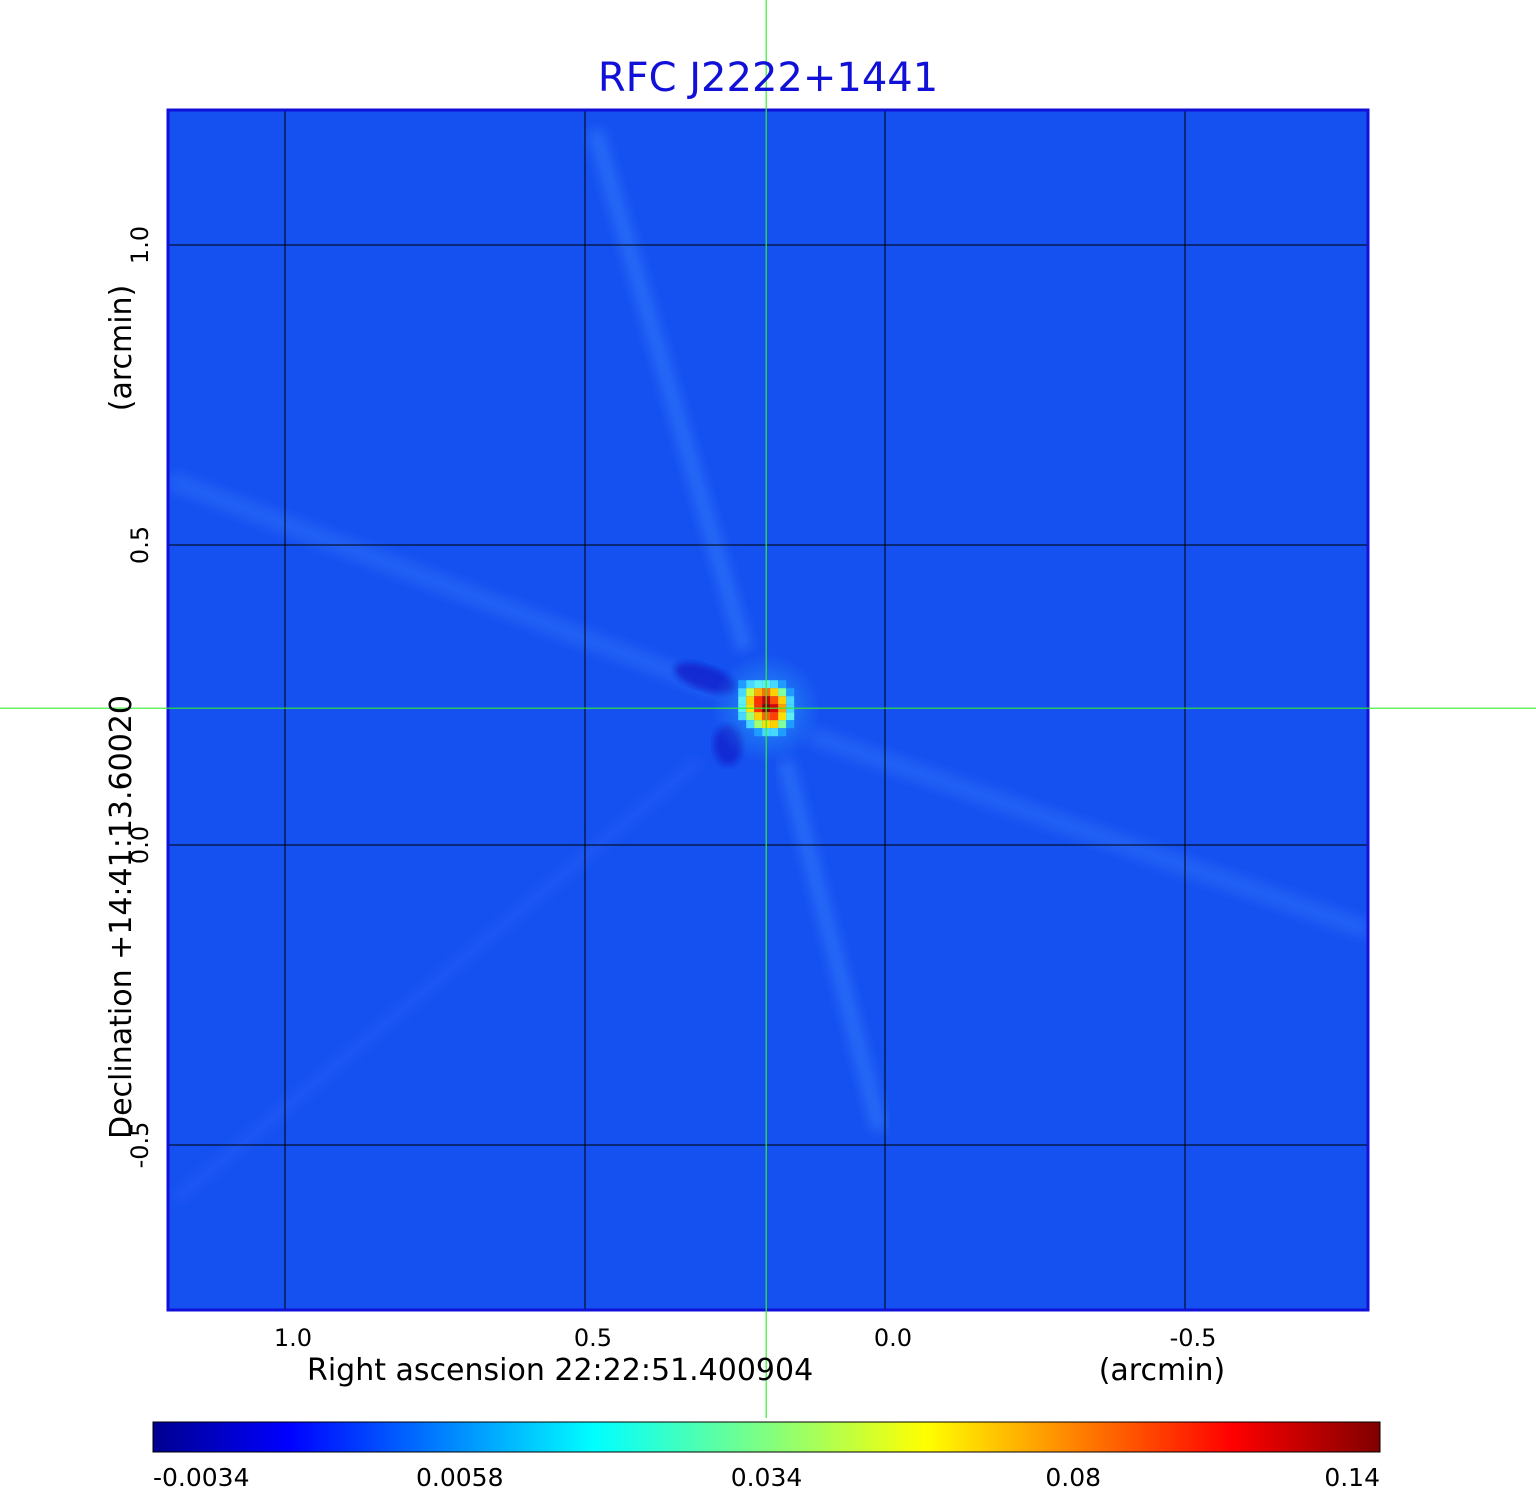  Describe the element at coordinates (293, 1338) in the screenshot. I see `x-tick-label-0: 1.0` at that location.